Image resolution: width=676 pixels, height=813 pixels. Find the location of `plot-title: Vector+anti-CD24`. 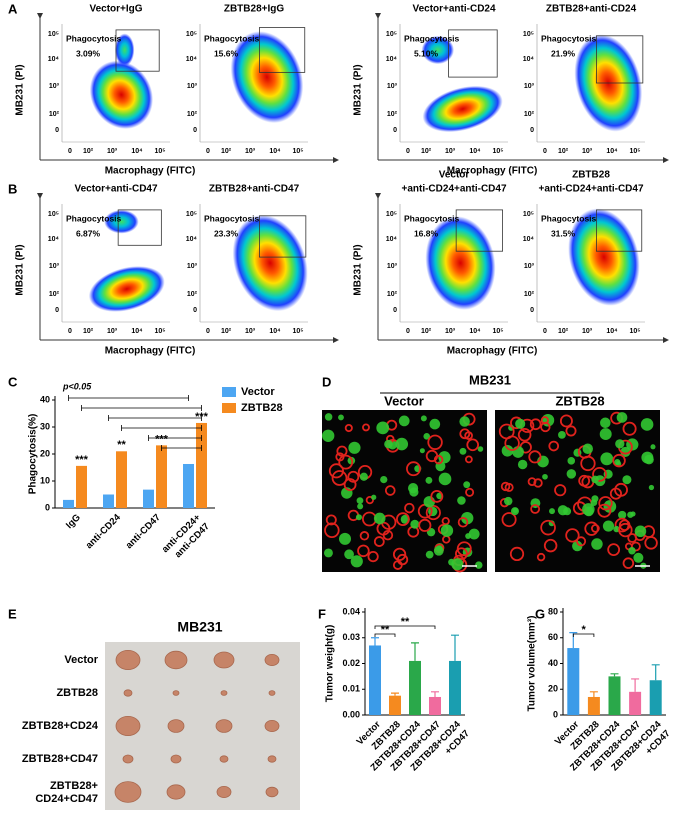

plot-title: Vector+anti-CD24 is located at coordinates (454, 9).